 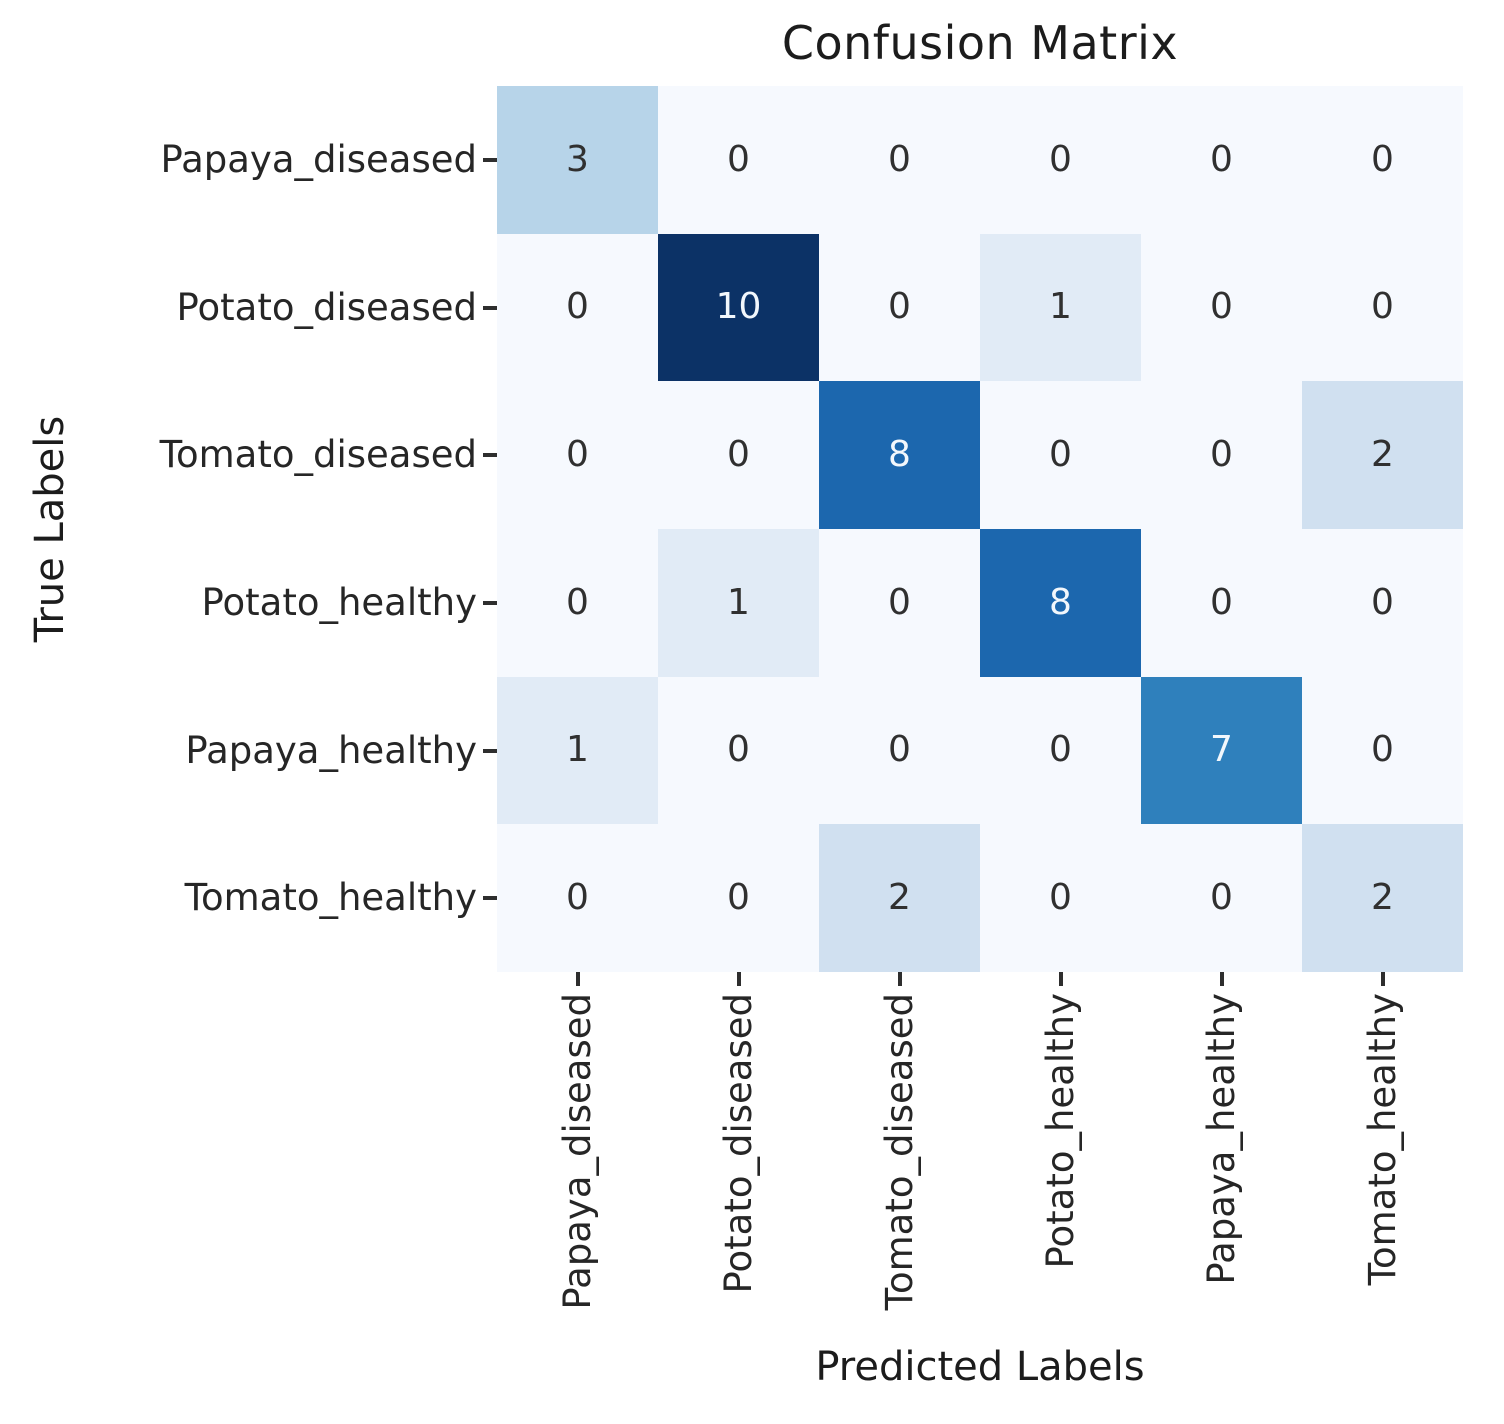 I want to click on heatmap-cell: 7, so click(x=1221, y=750).